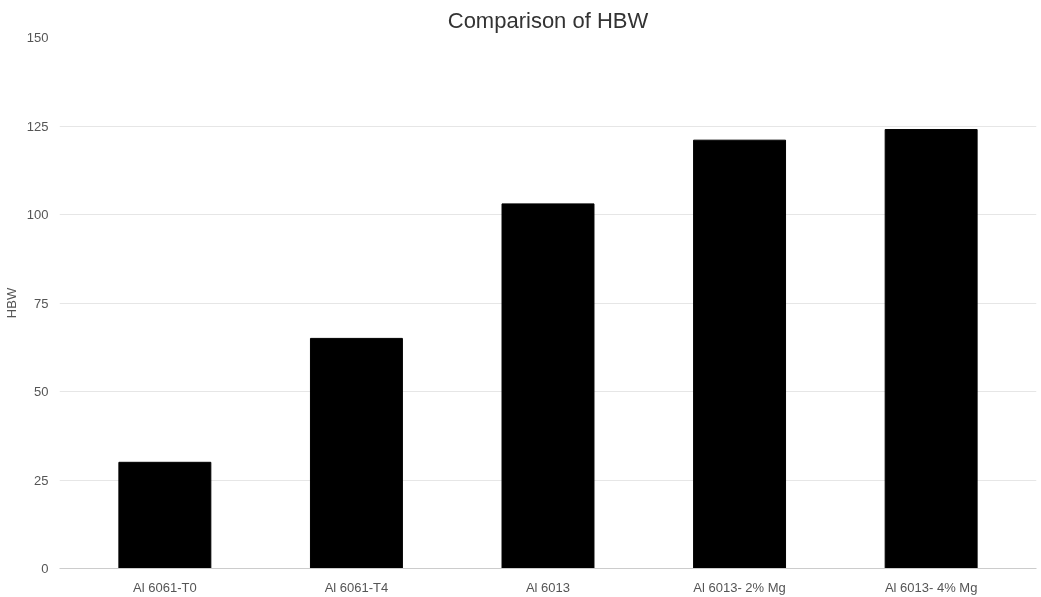  I want to click on y-tick-label: 125, so click(37, 126).